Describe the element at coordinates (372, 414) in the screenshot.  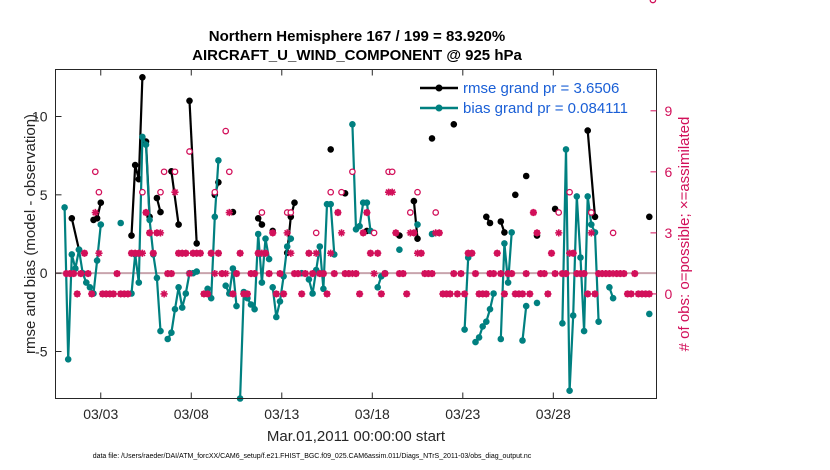
I see `x-tick-label: 03/18` at that location.